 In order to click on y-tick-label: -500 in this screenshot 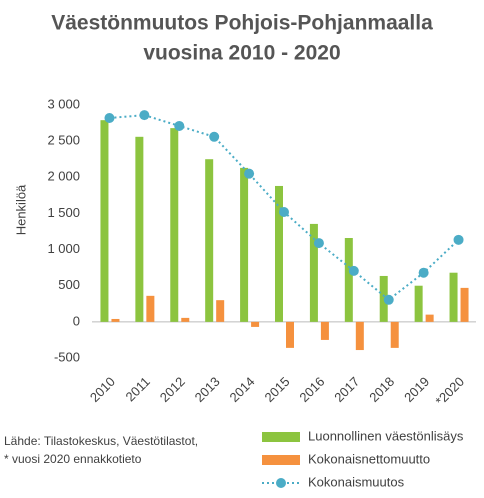, I will do `click(67, 356)`.